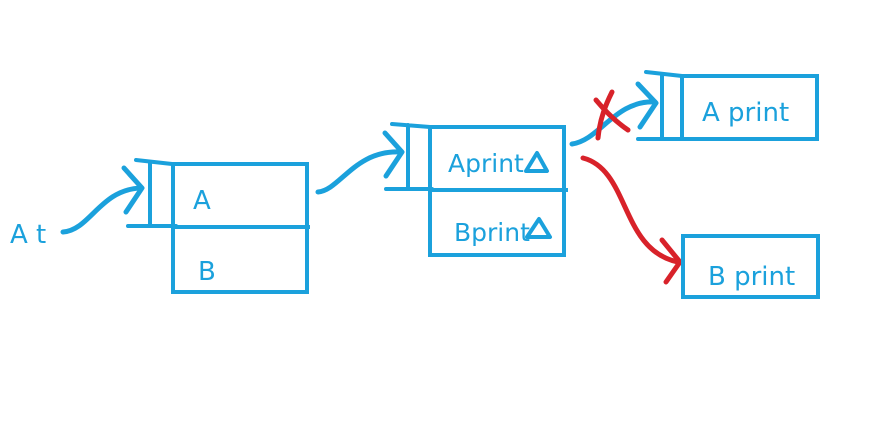  What do you see at coordinates (152, 193) in the screenshot?
I see `object-a-header-bracket` at bounding box center [152, 193].